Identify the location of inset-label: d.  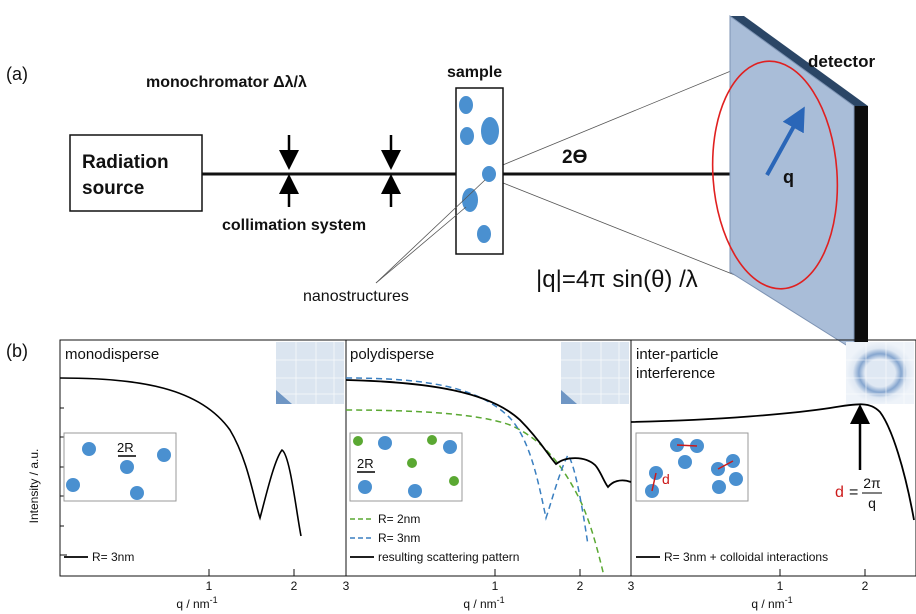
(666, 479).